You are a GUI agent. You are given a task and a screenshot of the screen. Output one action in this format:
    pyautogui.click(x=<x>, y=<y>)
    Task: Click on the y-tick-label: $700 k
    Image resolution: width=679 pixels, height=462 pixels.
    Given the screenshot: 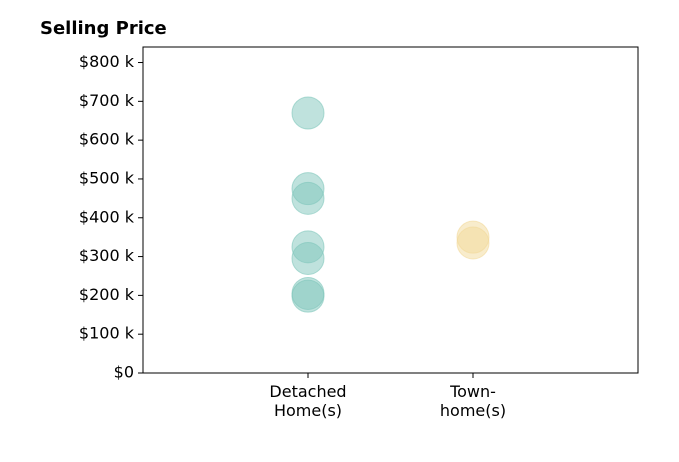 What is the action you would take?
    pyautogui.click(x=107, y=100)
    